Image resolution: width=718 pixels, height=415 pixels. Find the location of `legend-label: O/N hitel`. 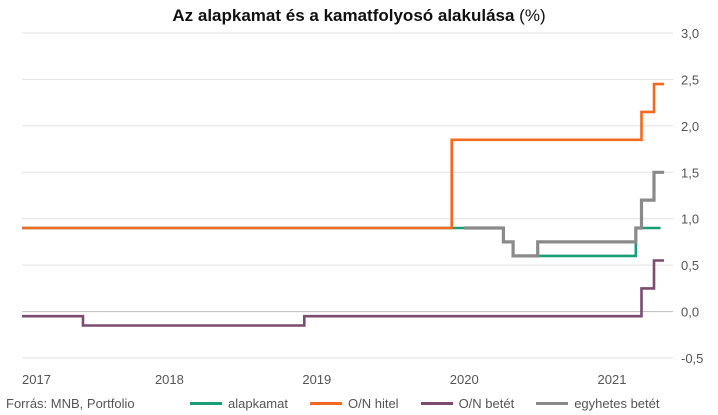

legend-label: O/N hitel is located at coordinates (373, 403).